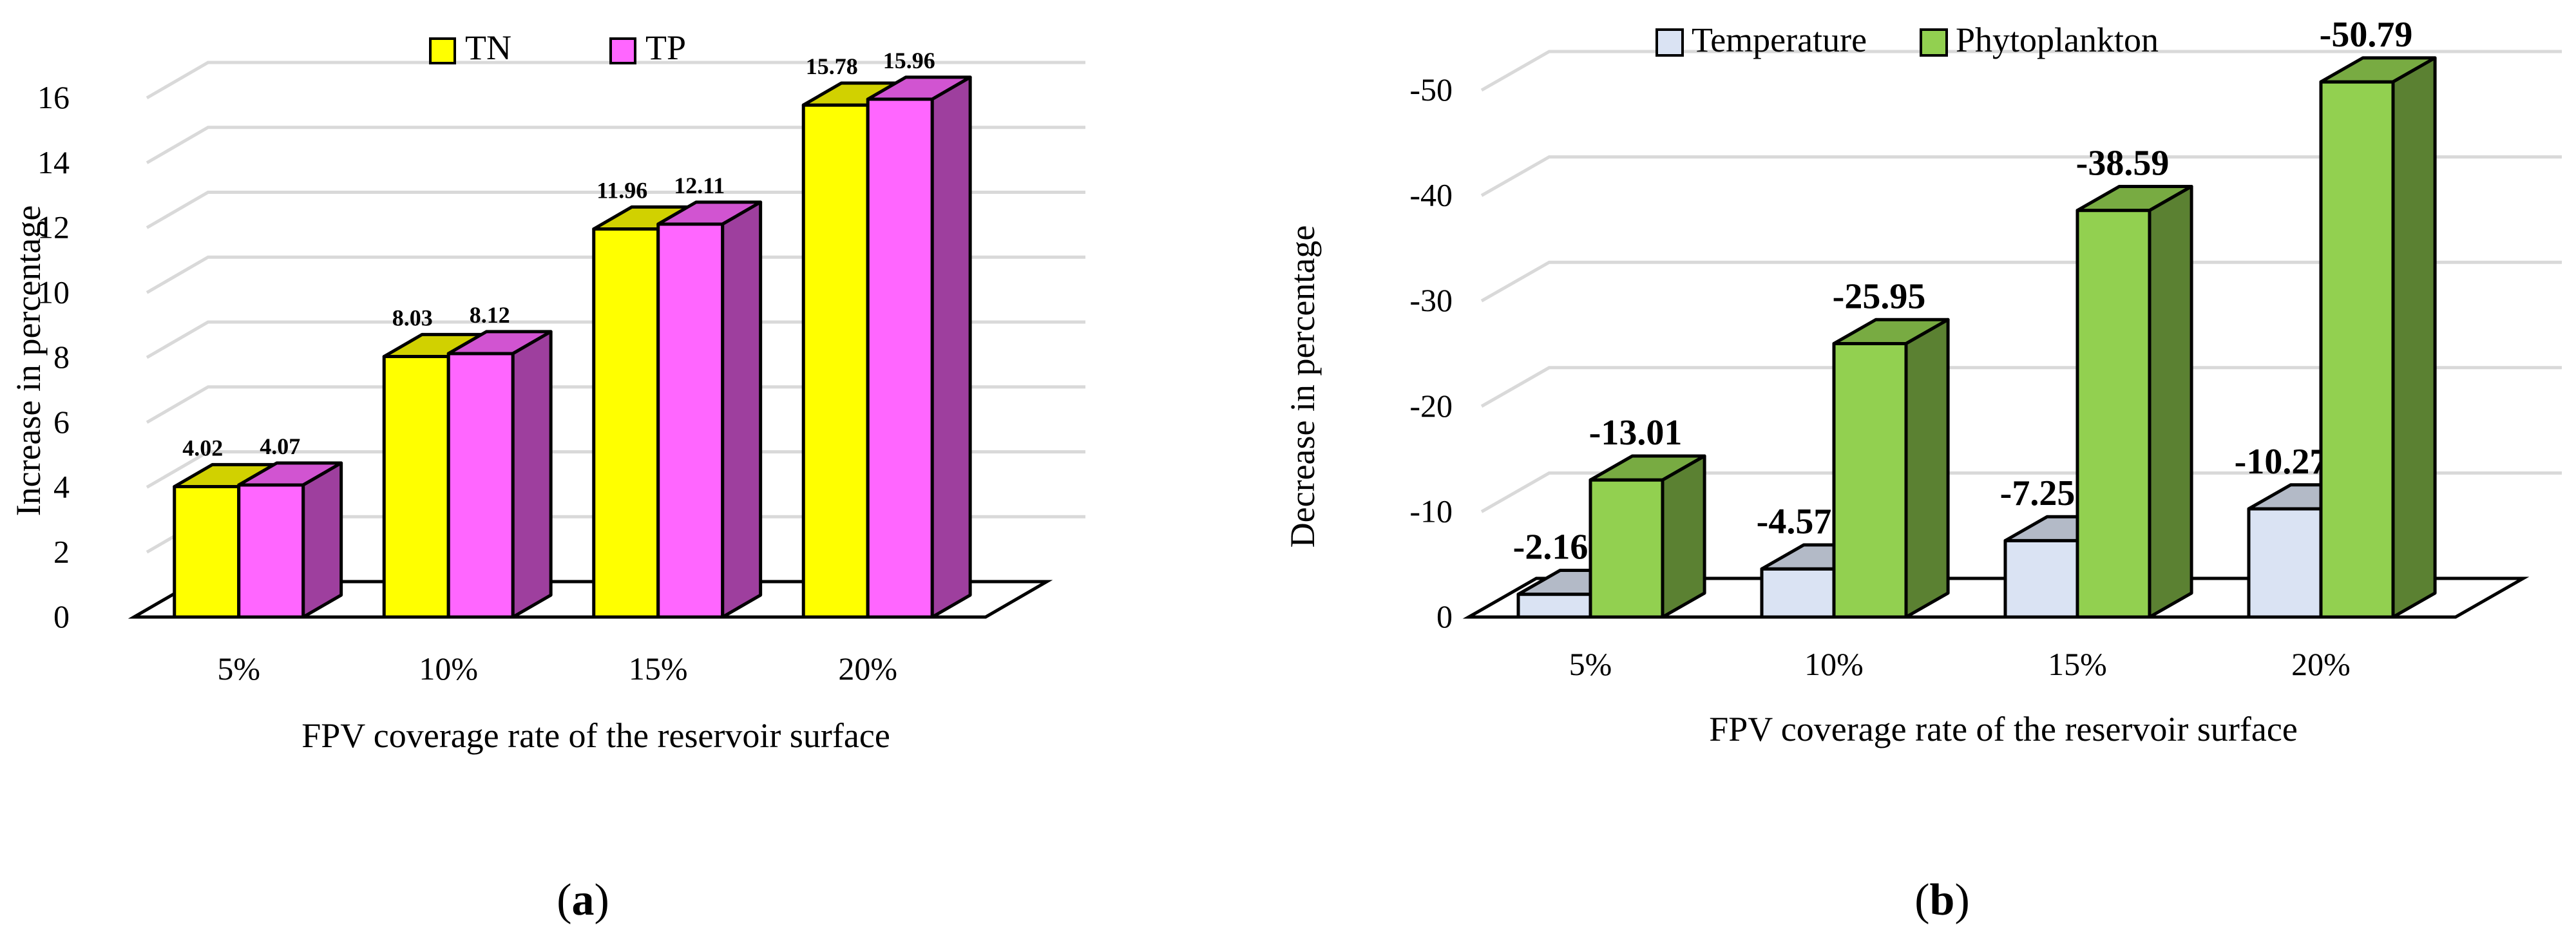 The height and width of the screenshot is (932, 2576). I want to click on data-label: -50.79, so click(2366, 35).